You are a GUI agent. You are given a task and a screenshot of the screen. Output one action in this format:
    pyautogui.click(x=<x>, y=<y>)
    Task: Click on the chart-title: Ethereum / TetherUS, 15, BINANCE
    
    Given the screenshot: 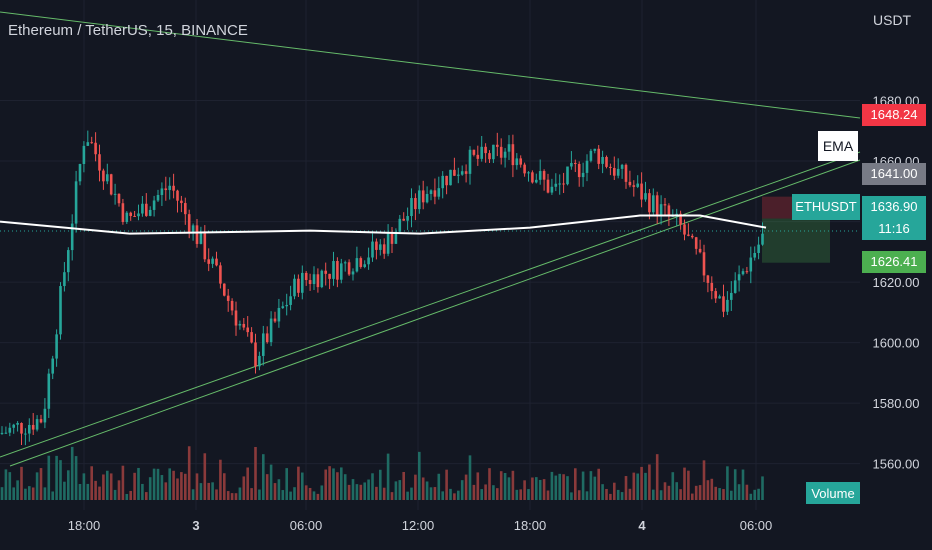 What is the action you would take?
    pyautogui.click(x=128, y=30)
    